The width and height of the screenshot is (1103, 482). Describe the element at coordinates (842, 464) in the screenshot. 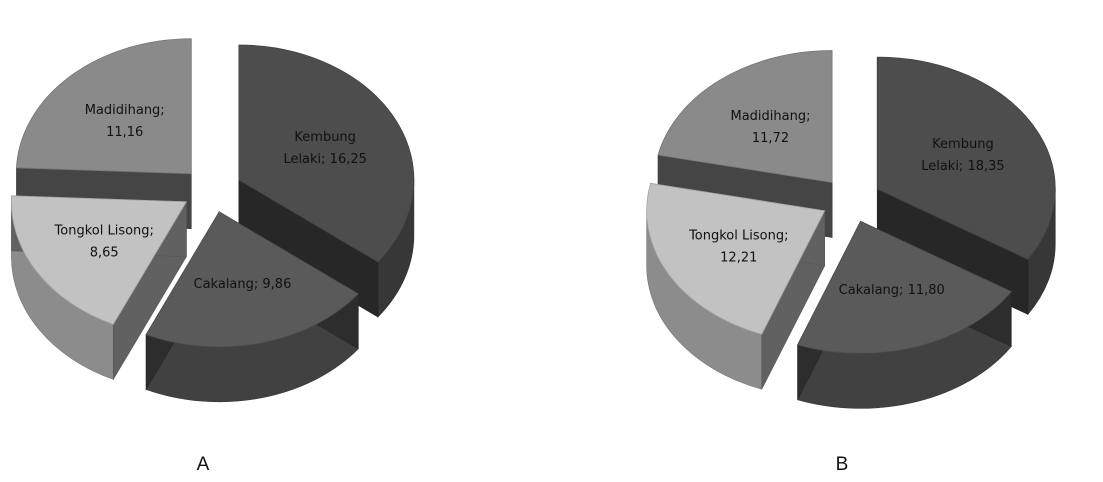

I see `panel-label-b: B` at that location.